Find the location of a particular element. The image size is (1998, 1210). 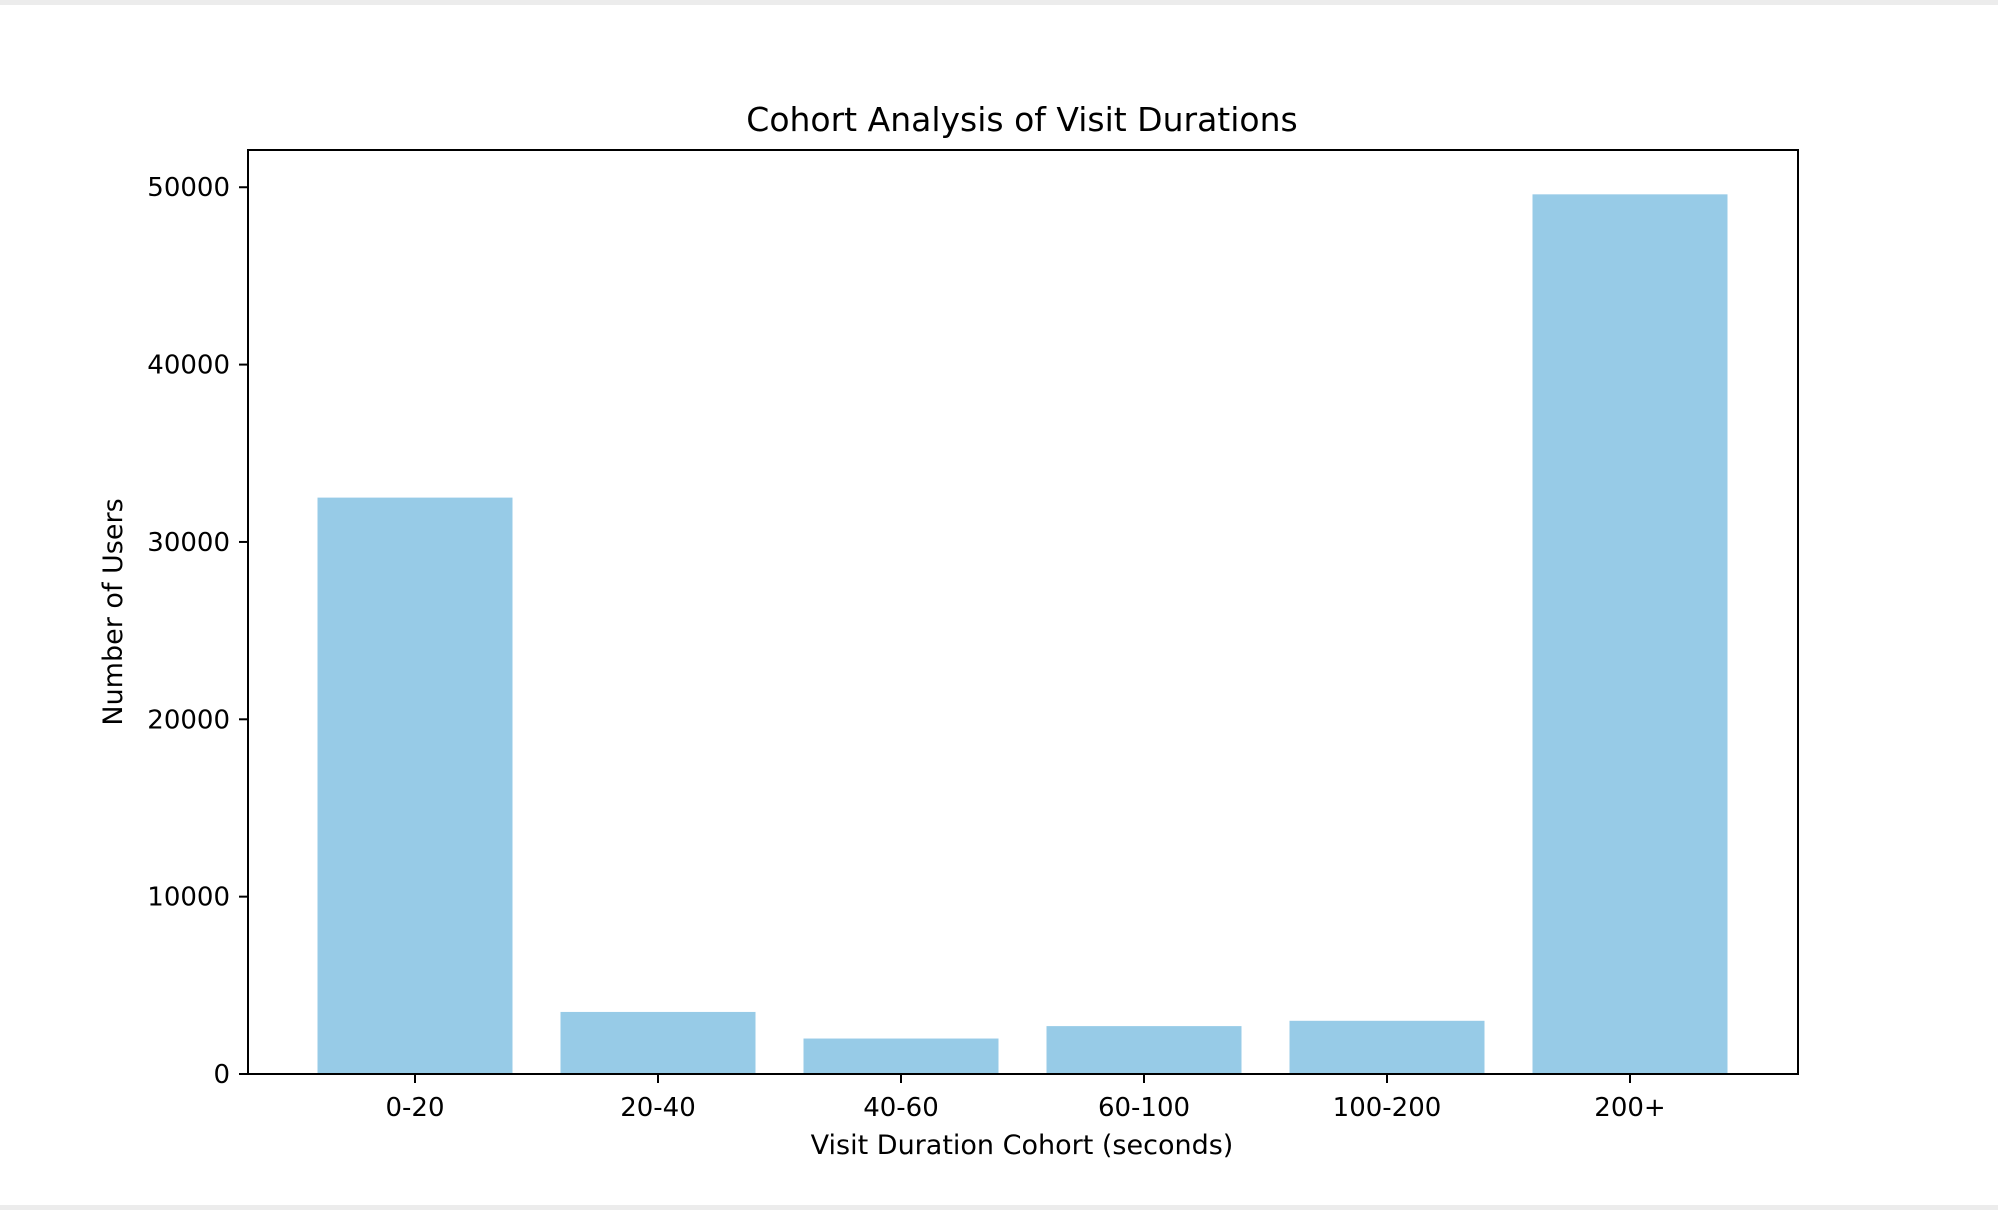

y-axis-ticks: 0 10000 20000 30000 40000 50000 is located at coordinates (197, 631).